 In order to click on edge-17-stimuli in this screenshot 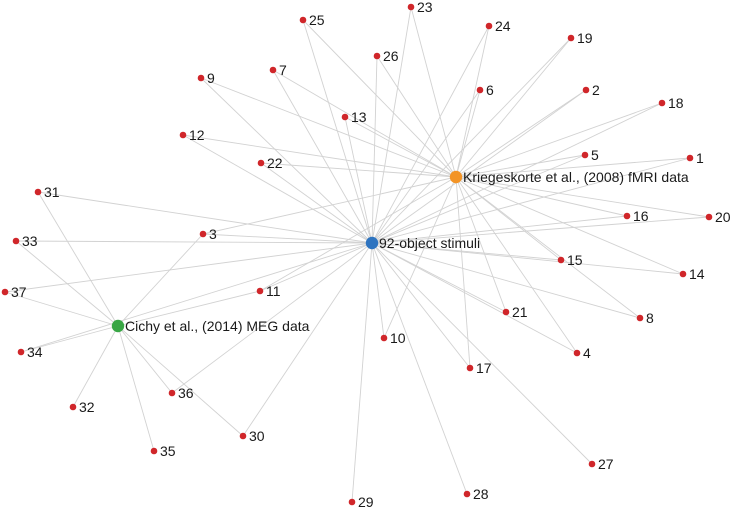, I will do `click(421, 305)`.